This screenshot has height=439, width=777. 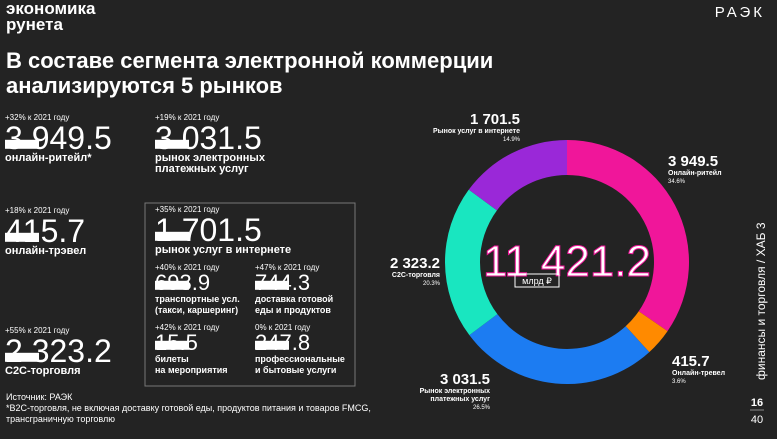 What do you see at coordinates (48, 158) in the screenshot?
I see `market-label: онлайн-ритейл*` at bounding box center [48, 158].